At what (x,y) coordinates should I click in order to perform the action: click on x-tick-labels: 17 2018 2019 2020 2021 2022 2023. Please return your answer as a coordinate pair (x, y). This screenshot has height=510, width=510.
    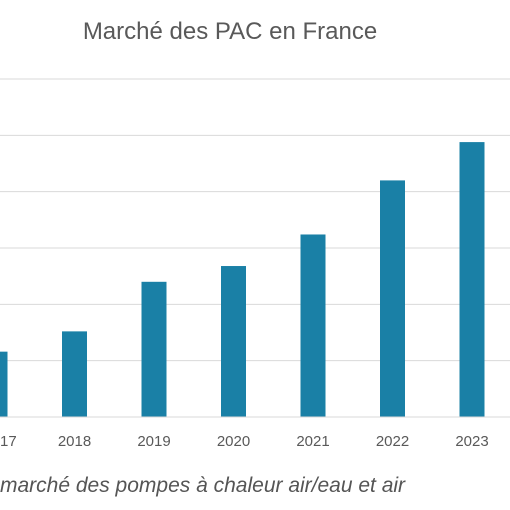
    Looking at the image, I should click on (244, 441).